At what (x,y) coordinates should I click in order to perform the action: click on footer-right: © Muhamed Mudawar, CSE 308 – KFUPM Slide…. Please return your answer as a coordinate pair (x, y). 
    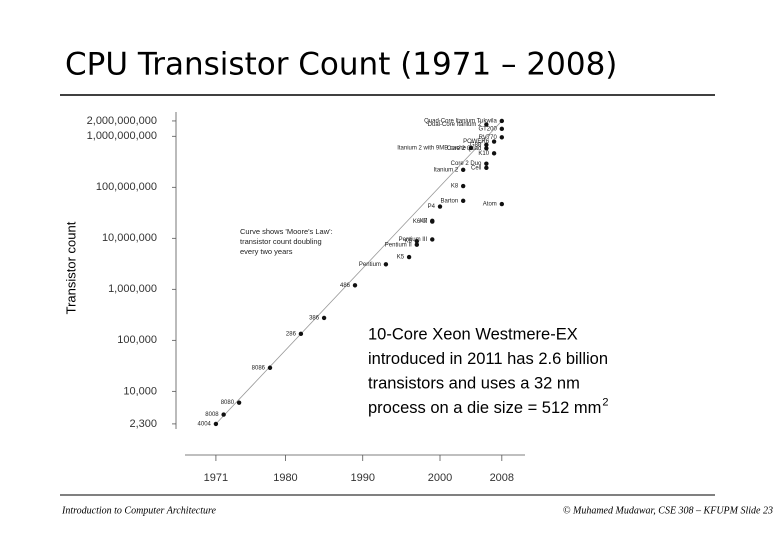
    Looking at the image, I should click on (668, 510).